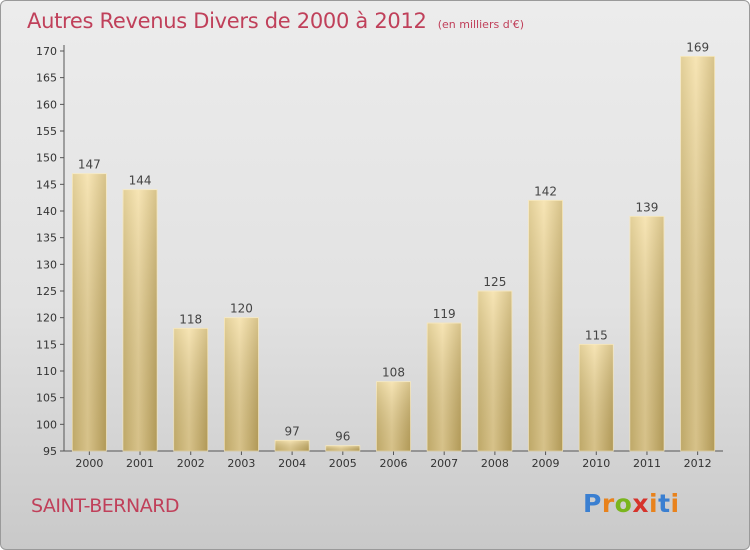 The image size is (750, 550). I want to click on y-tick-label: 145, so click(46, 184).